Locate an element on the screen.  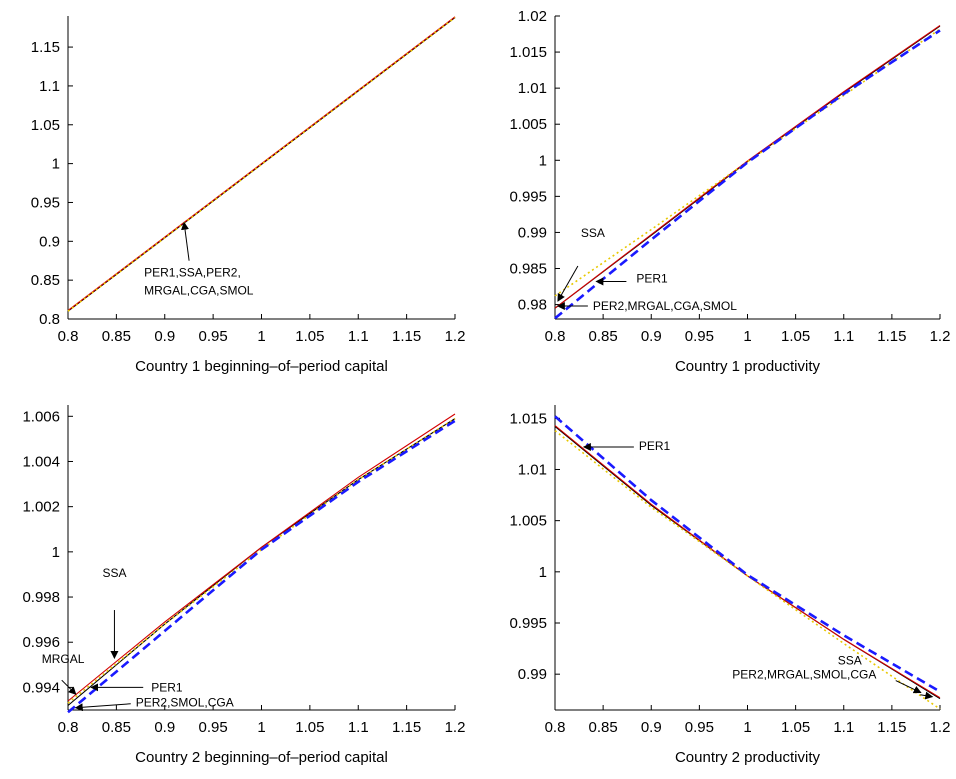
y-tick-label: 0.95 is located at coordinates (45, 202).